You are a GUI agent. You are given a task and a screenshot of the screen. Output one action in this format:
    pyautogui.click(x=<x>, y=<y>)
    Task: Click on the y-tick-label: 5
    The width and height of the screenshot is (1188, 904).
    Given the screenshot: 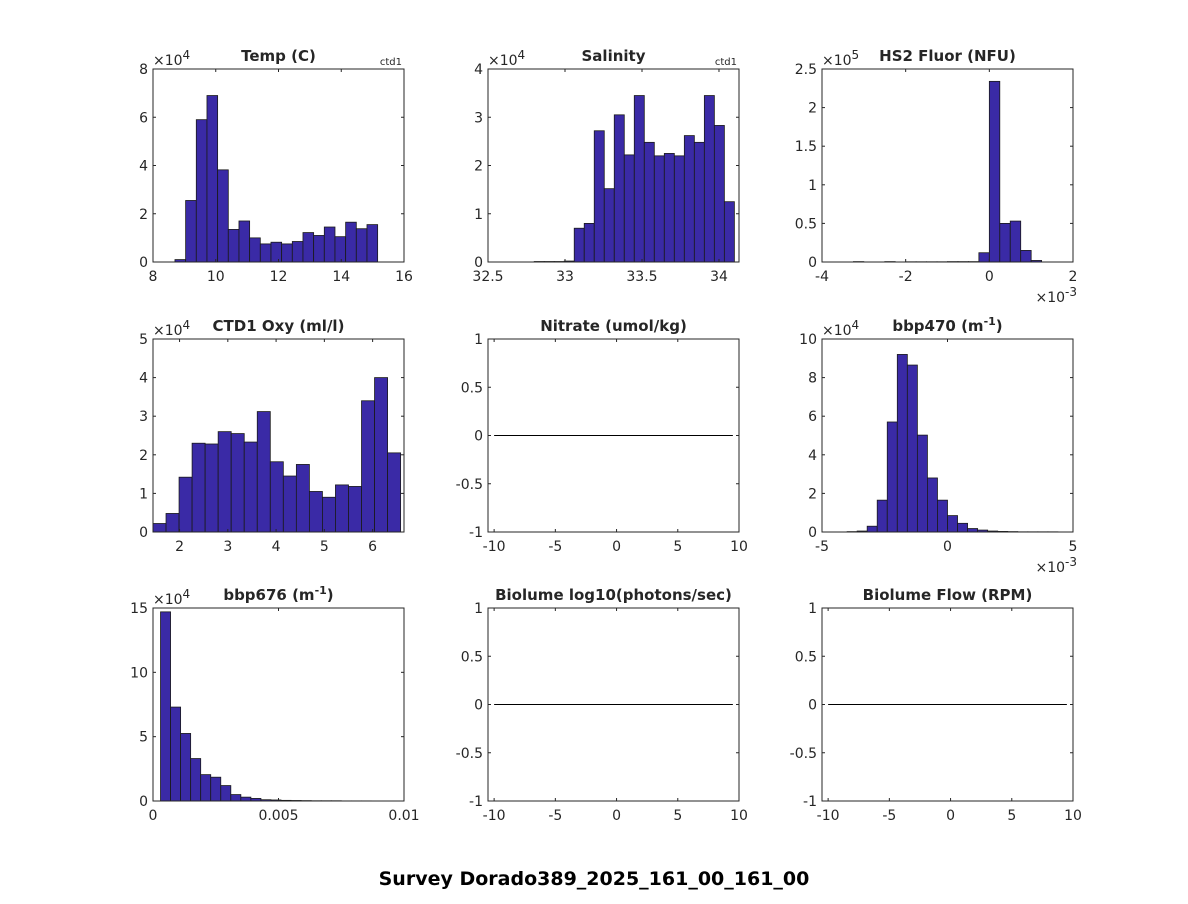 What is the action you would take?
    pyautogui.click(x=143, y=340)
    